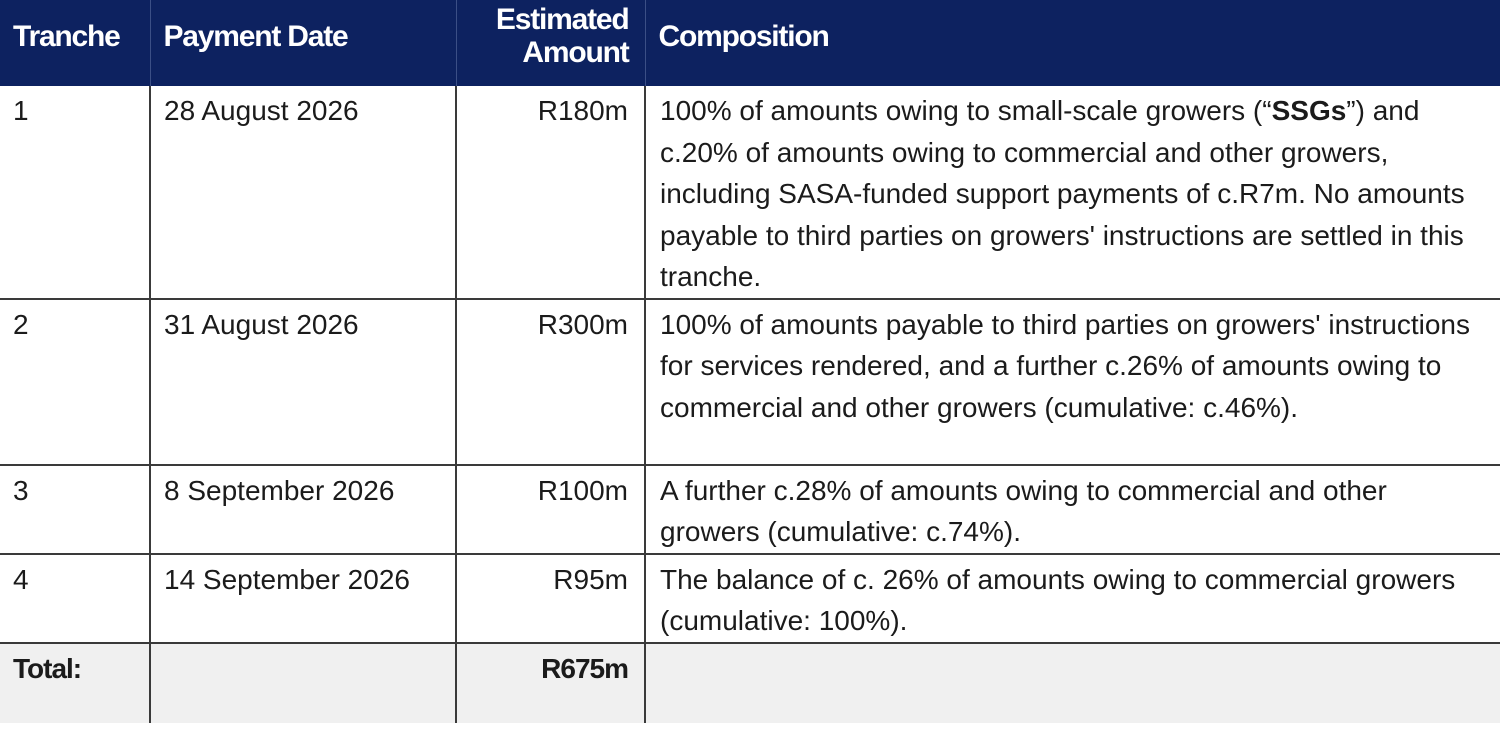  I want to click on total-row: Total: R675m, so click(750, 682).